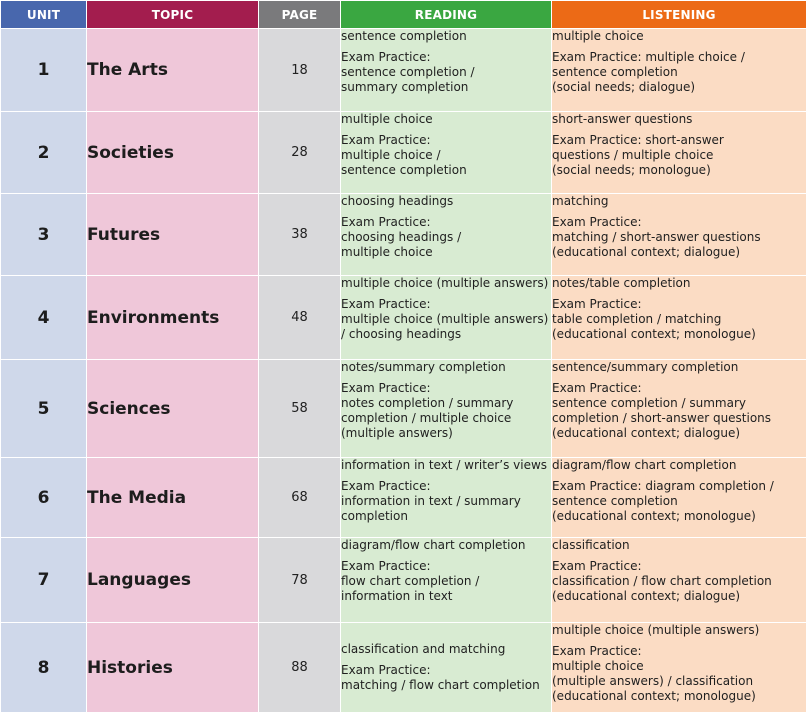 The width and height of the screenshot is (808, 723). I want to click on topic-title: Environments, so click(172, 317).